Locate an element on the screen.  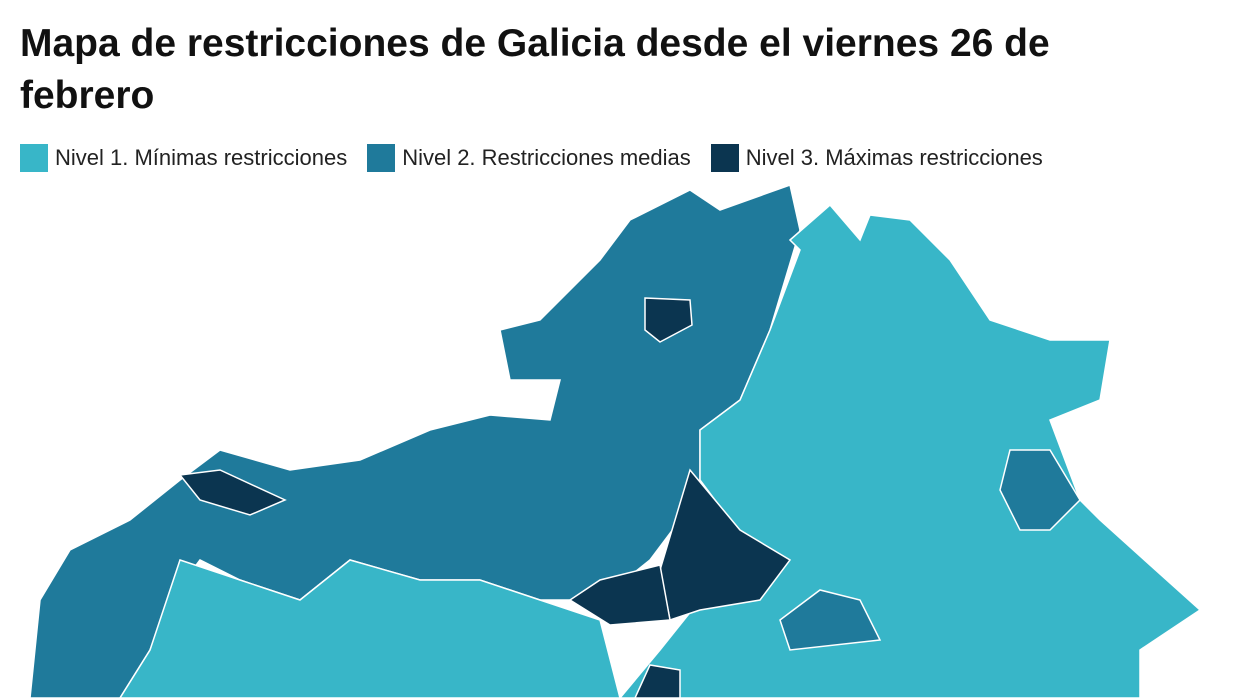
legend-label: Nivel 3. Máximas restricciones is located at coordinates (894, 157).